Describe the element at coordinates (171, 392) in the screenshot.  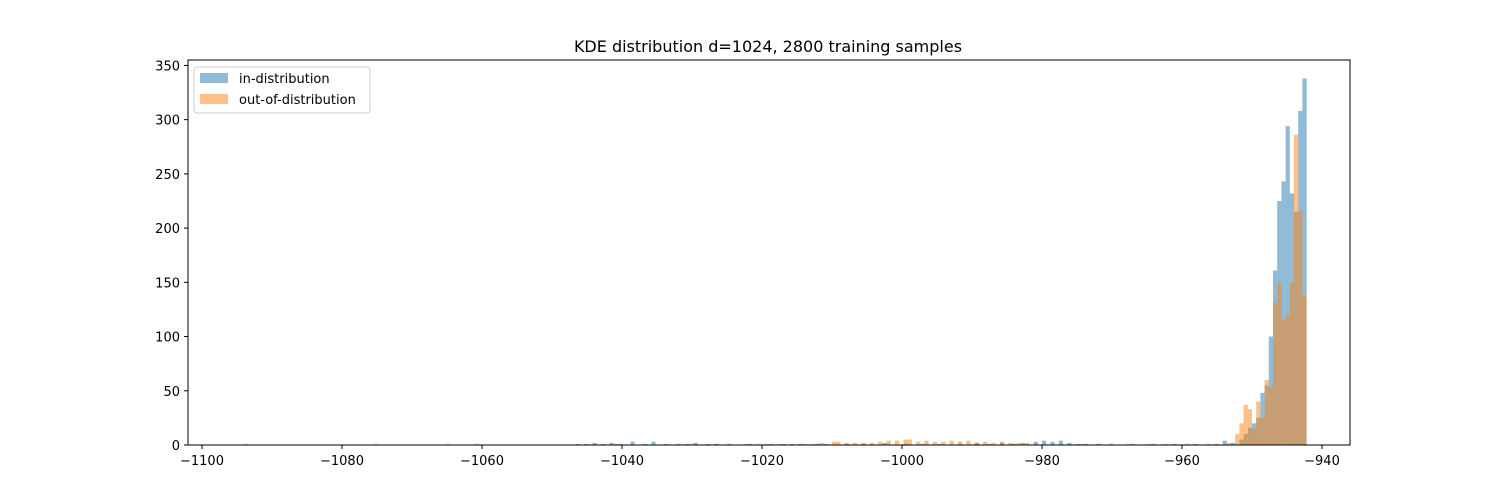
I see `y-tick-label-1: 50` at that location.